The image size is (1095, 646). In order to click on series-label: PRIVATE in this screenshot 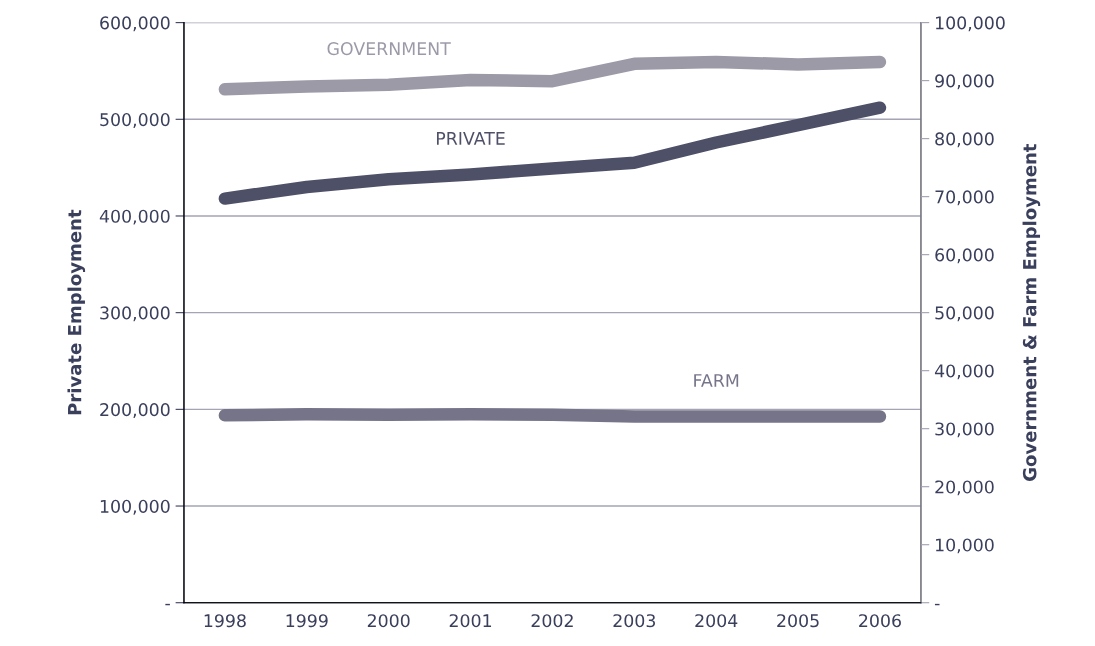, I will do `click(470, 138)`.